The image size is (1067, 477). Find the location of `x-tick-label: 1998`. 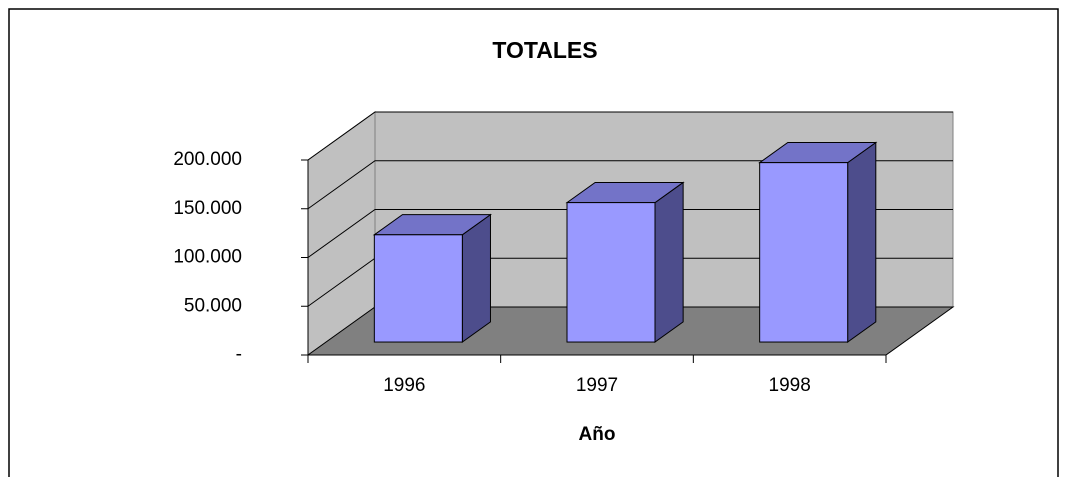

x-tick-label: 1998 is located at coordinates (790, 385).